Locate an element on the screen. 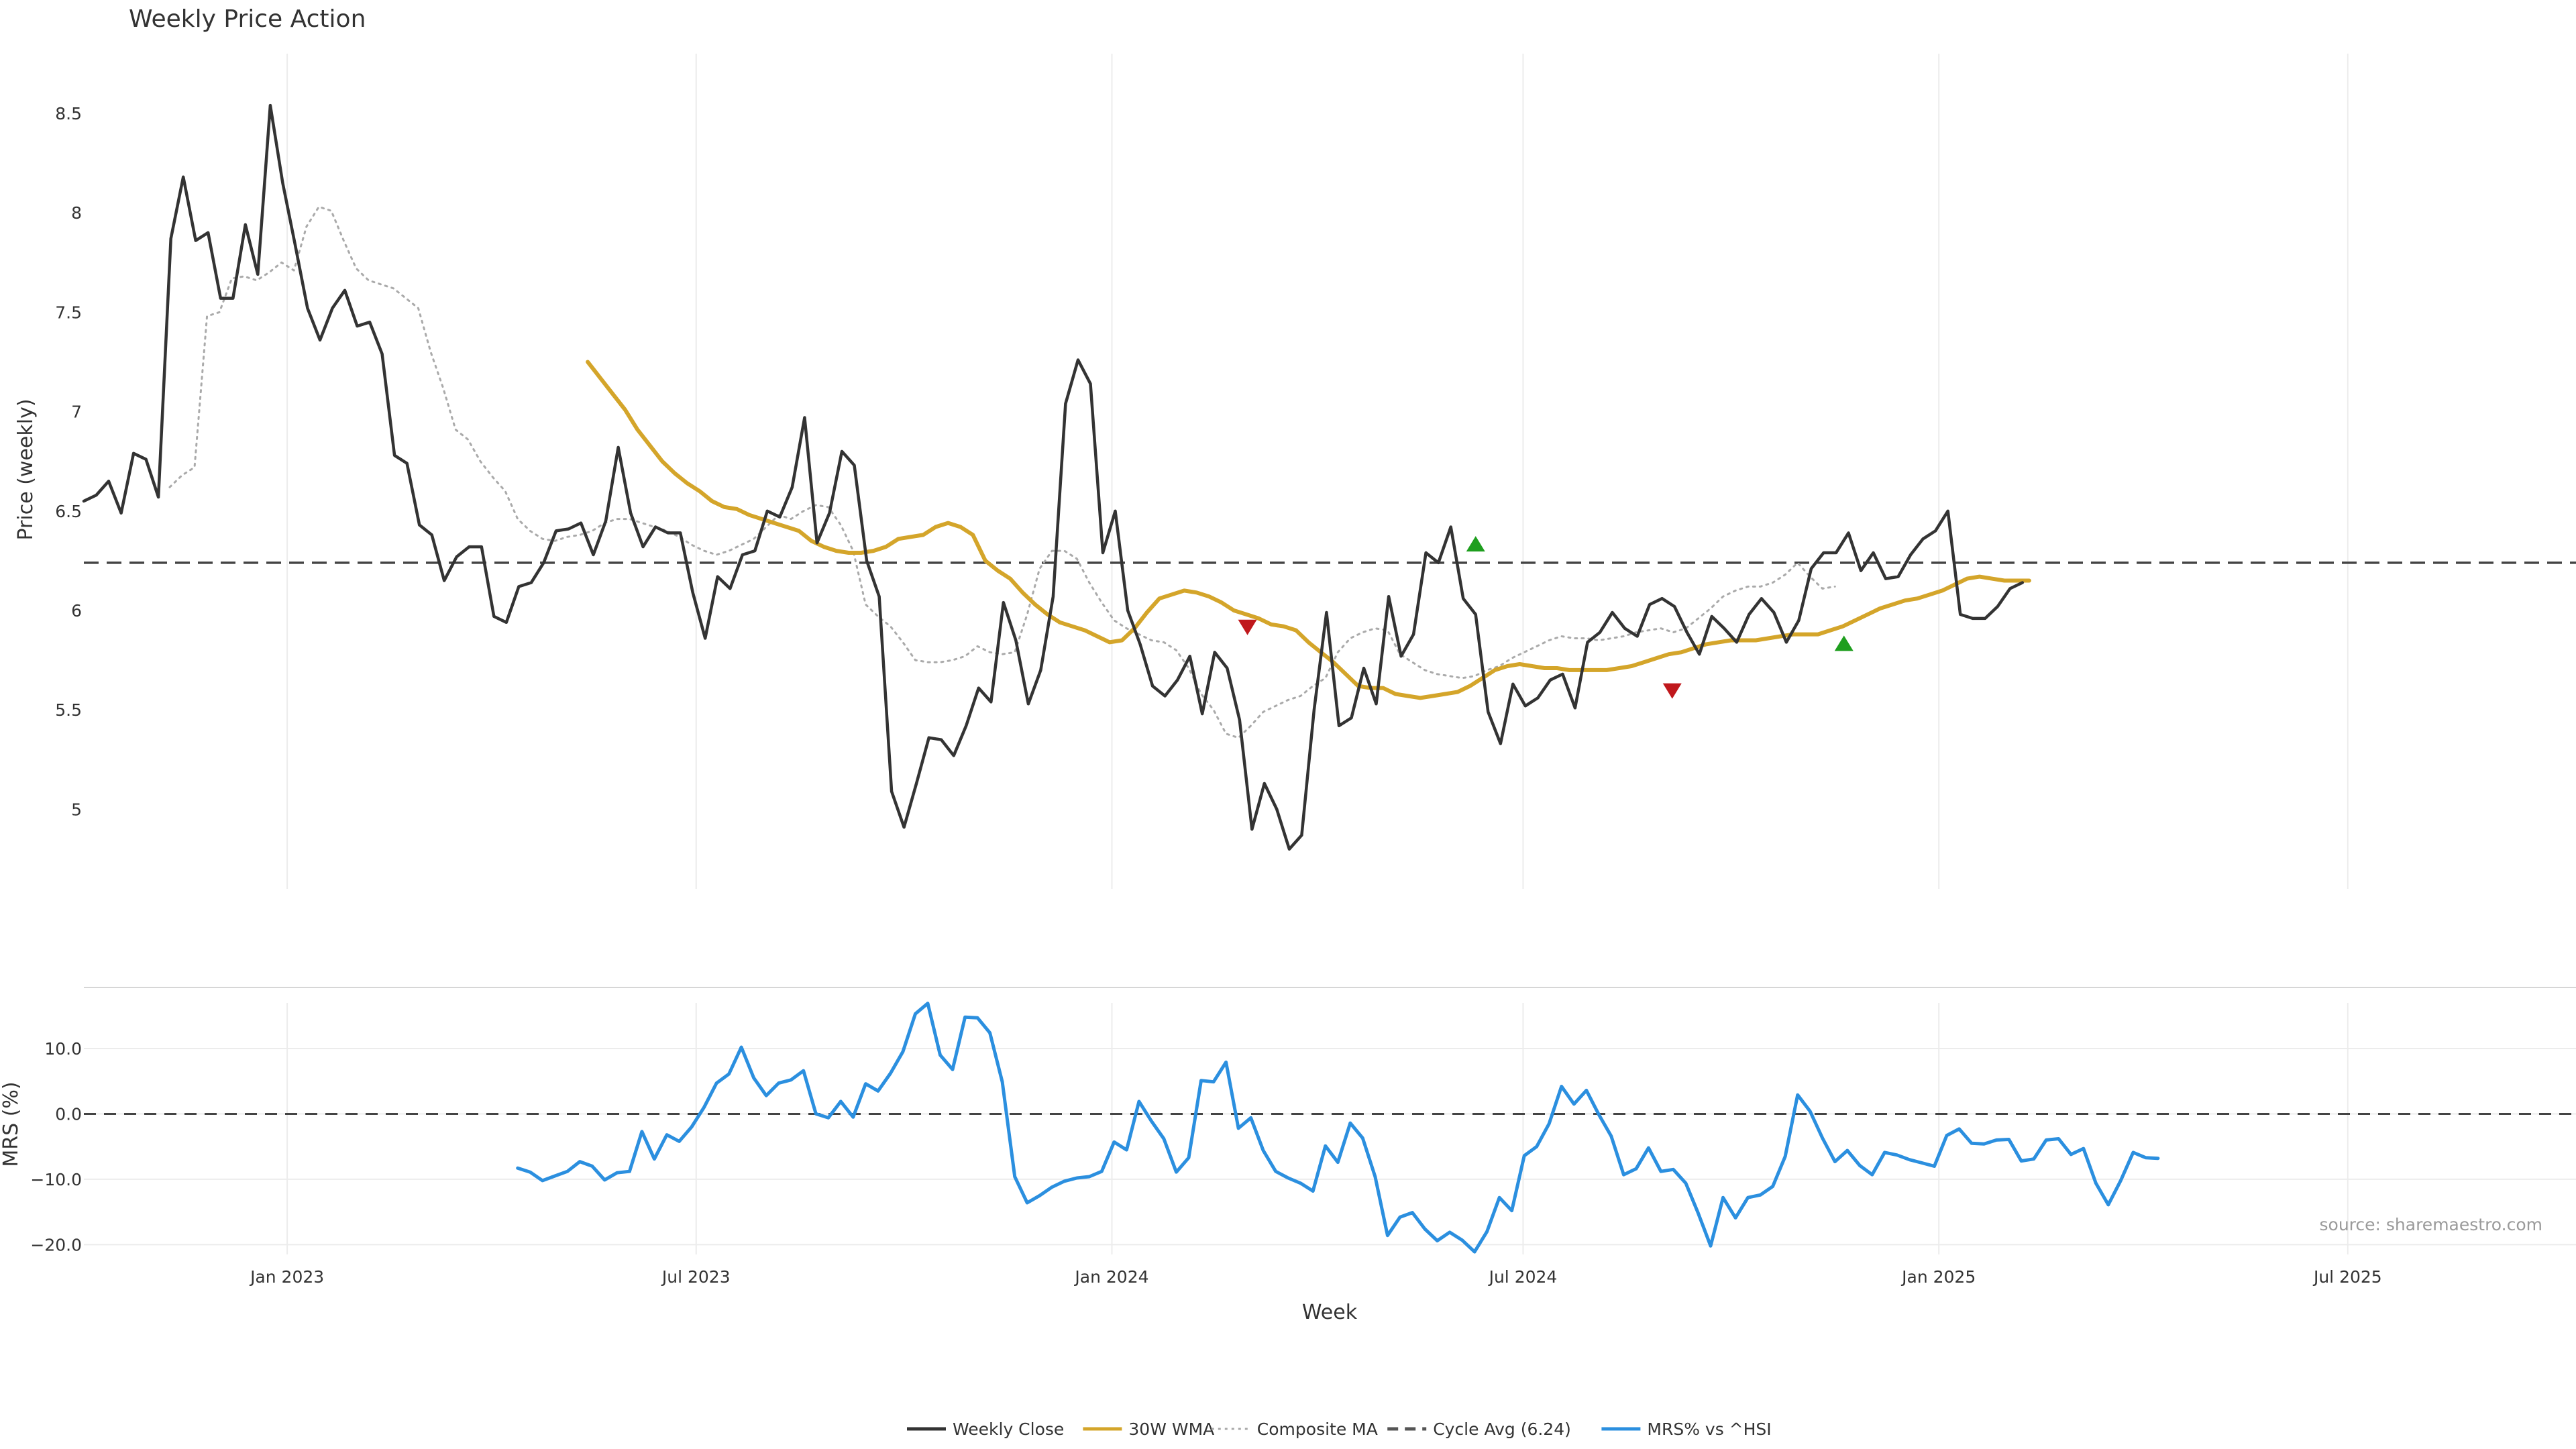 Image resolution: width=2576 pixels, height=1449 pixels. y-tick-label: 5 is located at coordinates (76, 809).